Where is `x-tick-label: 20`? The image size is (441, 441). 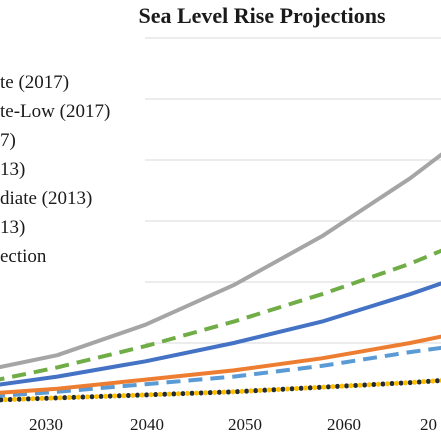
x-tick-label: 20 is located at coordinates (428, 424).